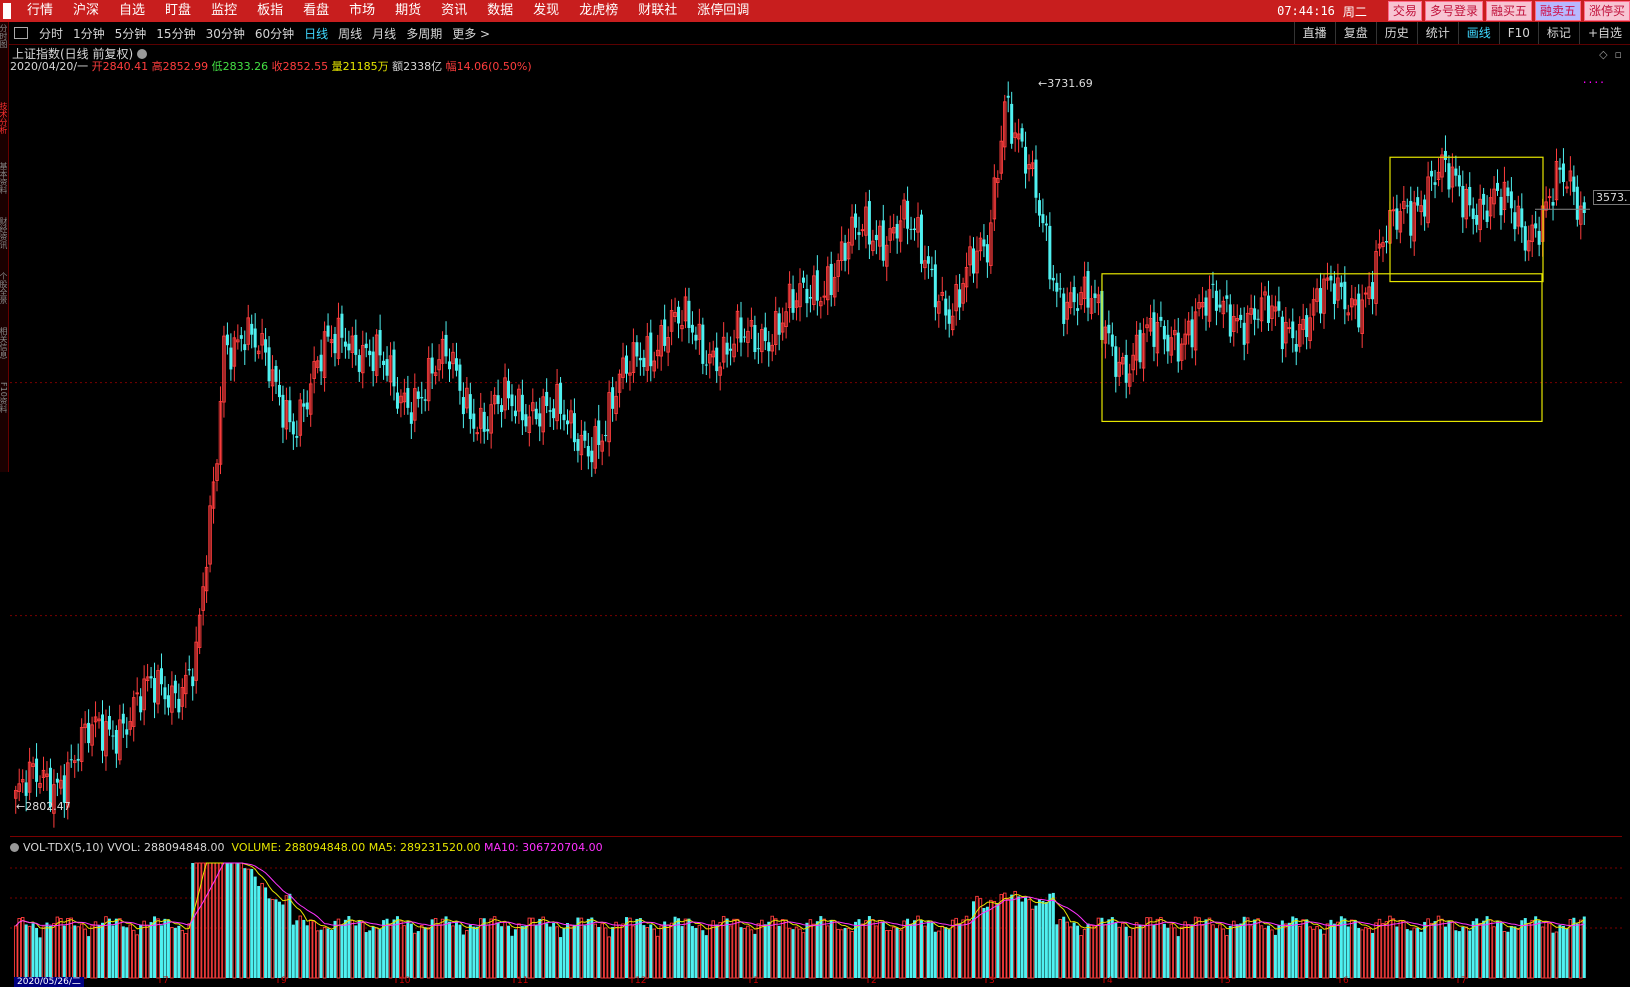  Describe the element at coordinates (14, 847) in the screenshot. I see `volume-options-icon` at that location.